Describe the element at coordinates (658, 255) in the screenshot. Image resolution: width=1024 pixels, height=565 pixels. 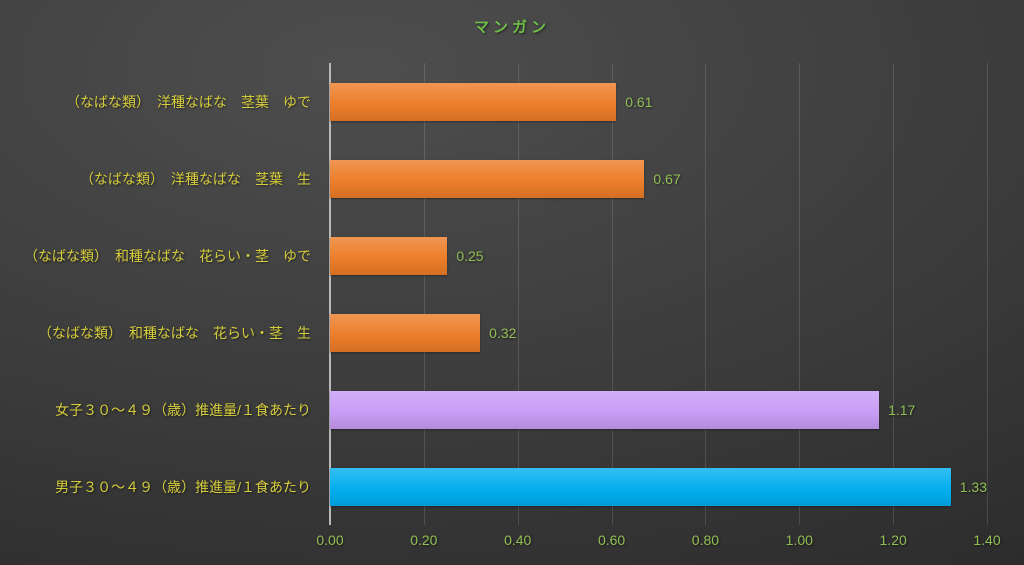
I see `bar-row: 0.25` at that location.